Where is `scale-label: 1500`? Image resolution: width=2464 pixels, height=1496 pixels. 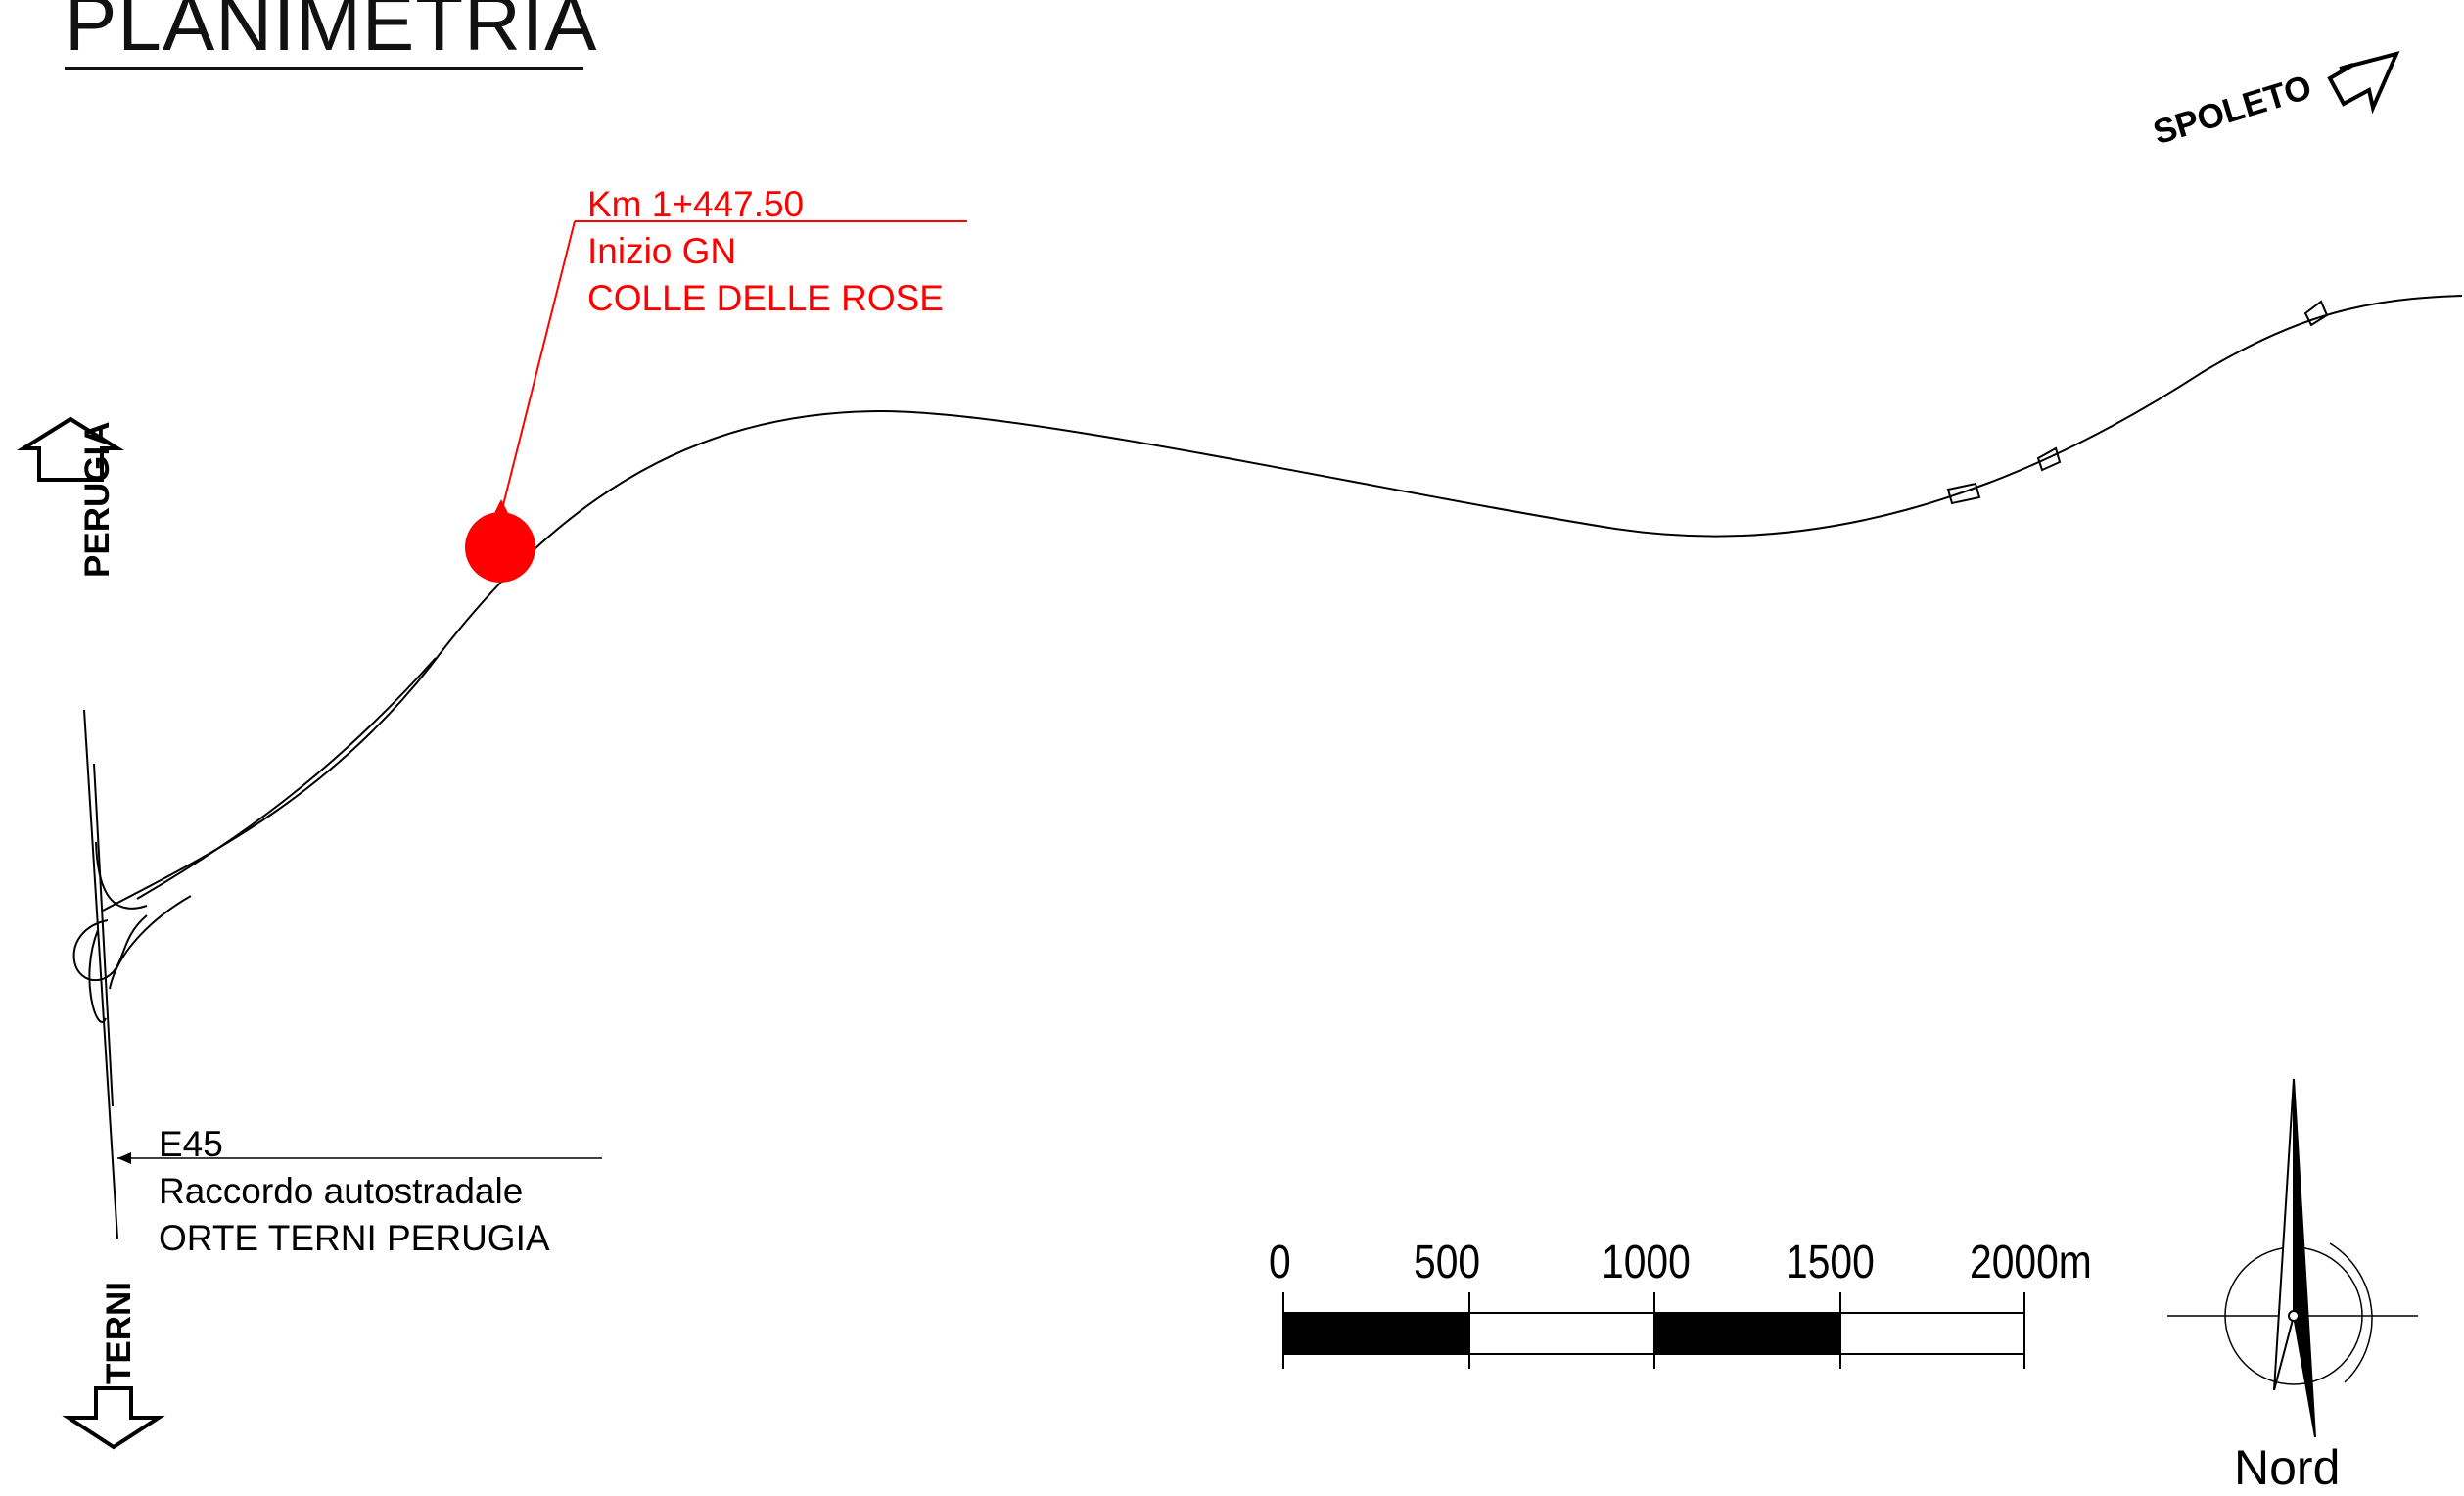
scale-label: 1500 is located at coordinates (1830, 1262).